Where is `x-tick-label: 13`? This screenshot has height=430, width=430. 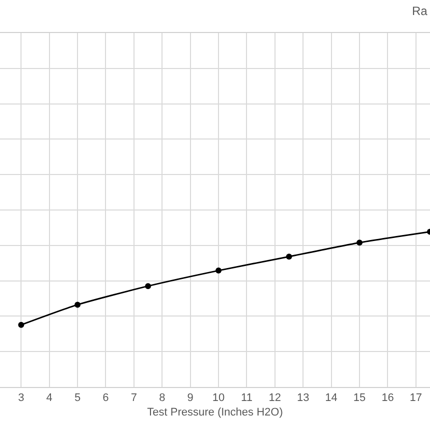
x-tick-label: 13 is located at coordinates (303, 398).